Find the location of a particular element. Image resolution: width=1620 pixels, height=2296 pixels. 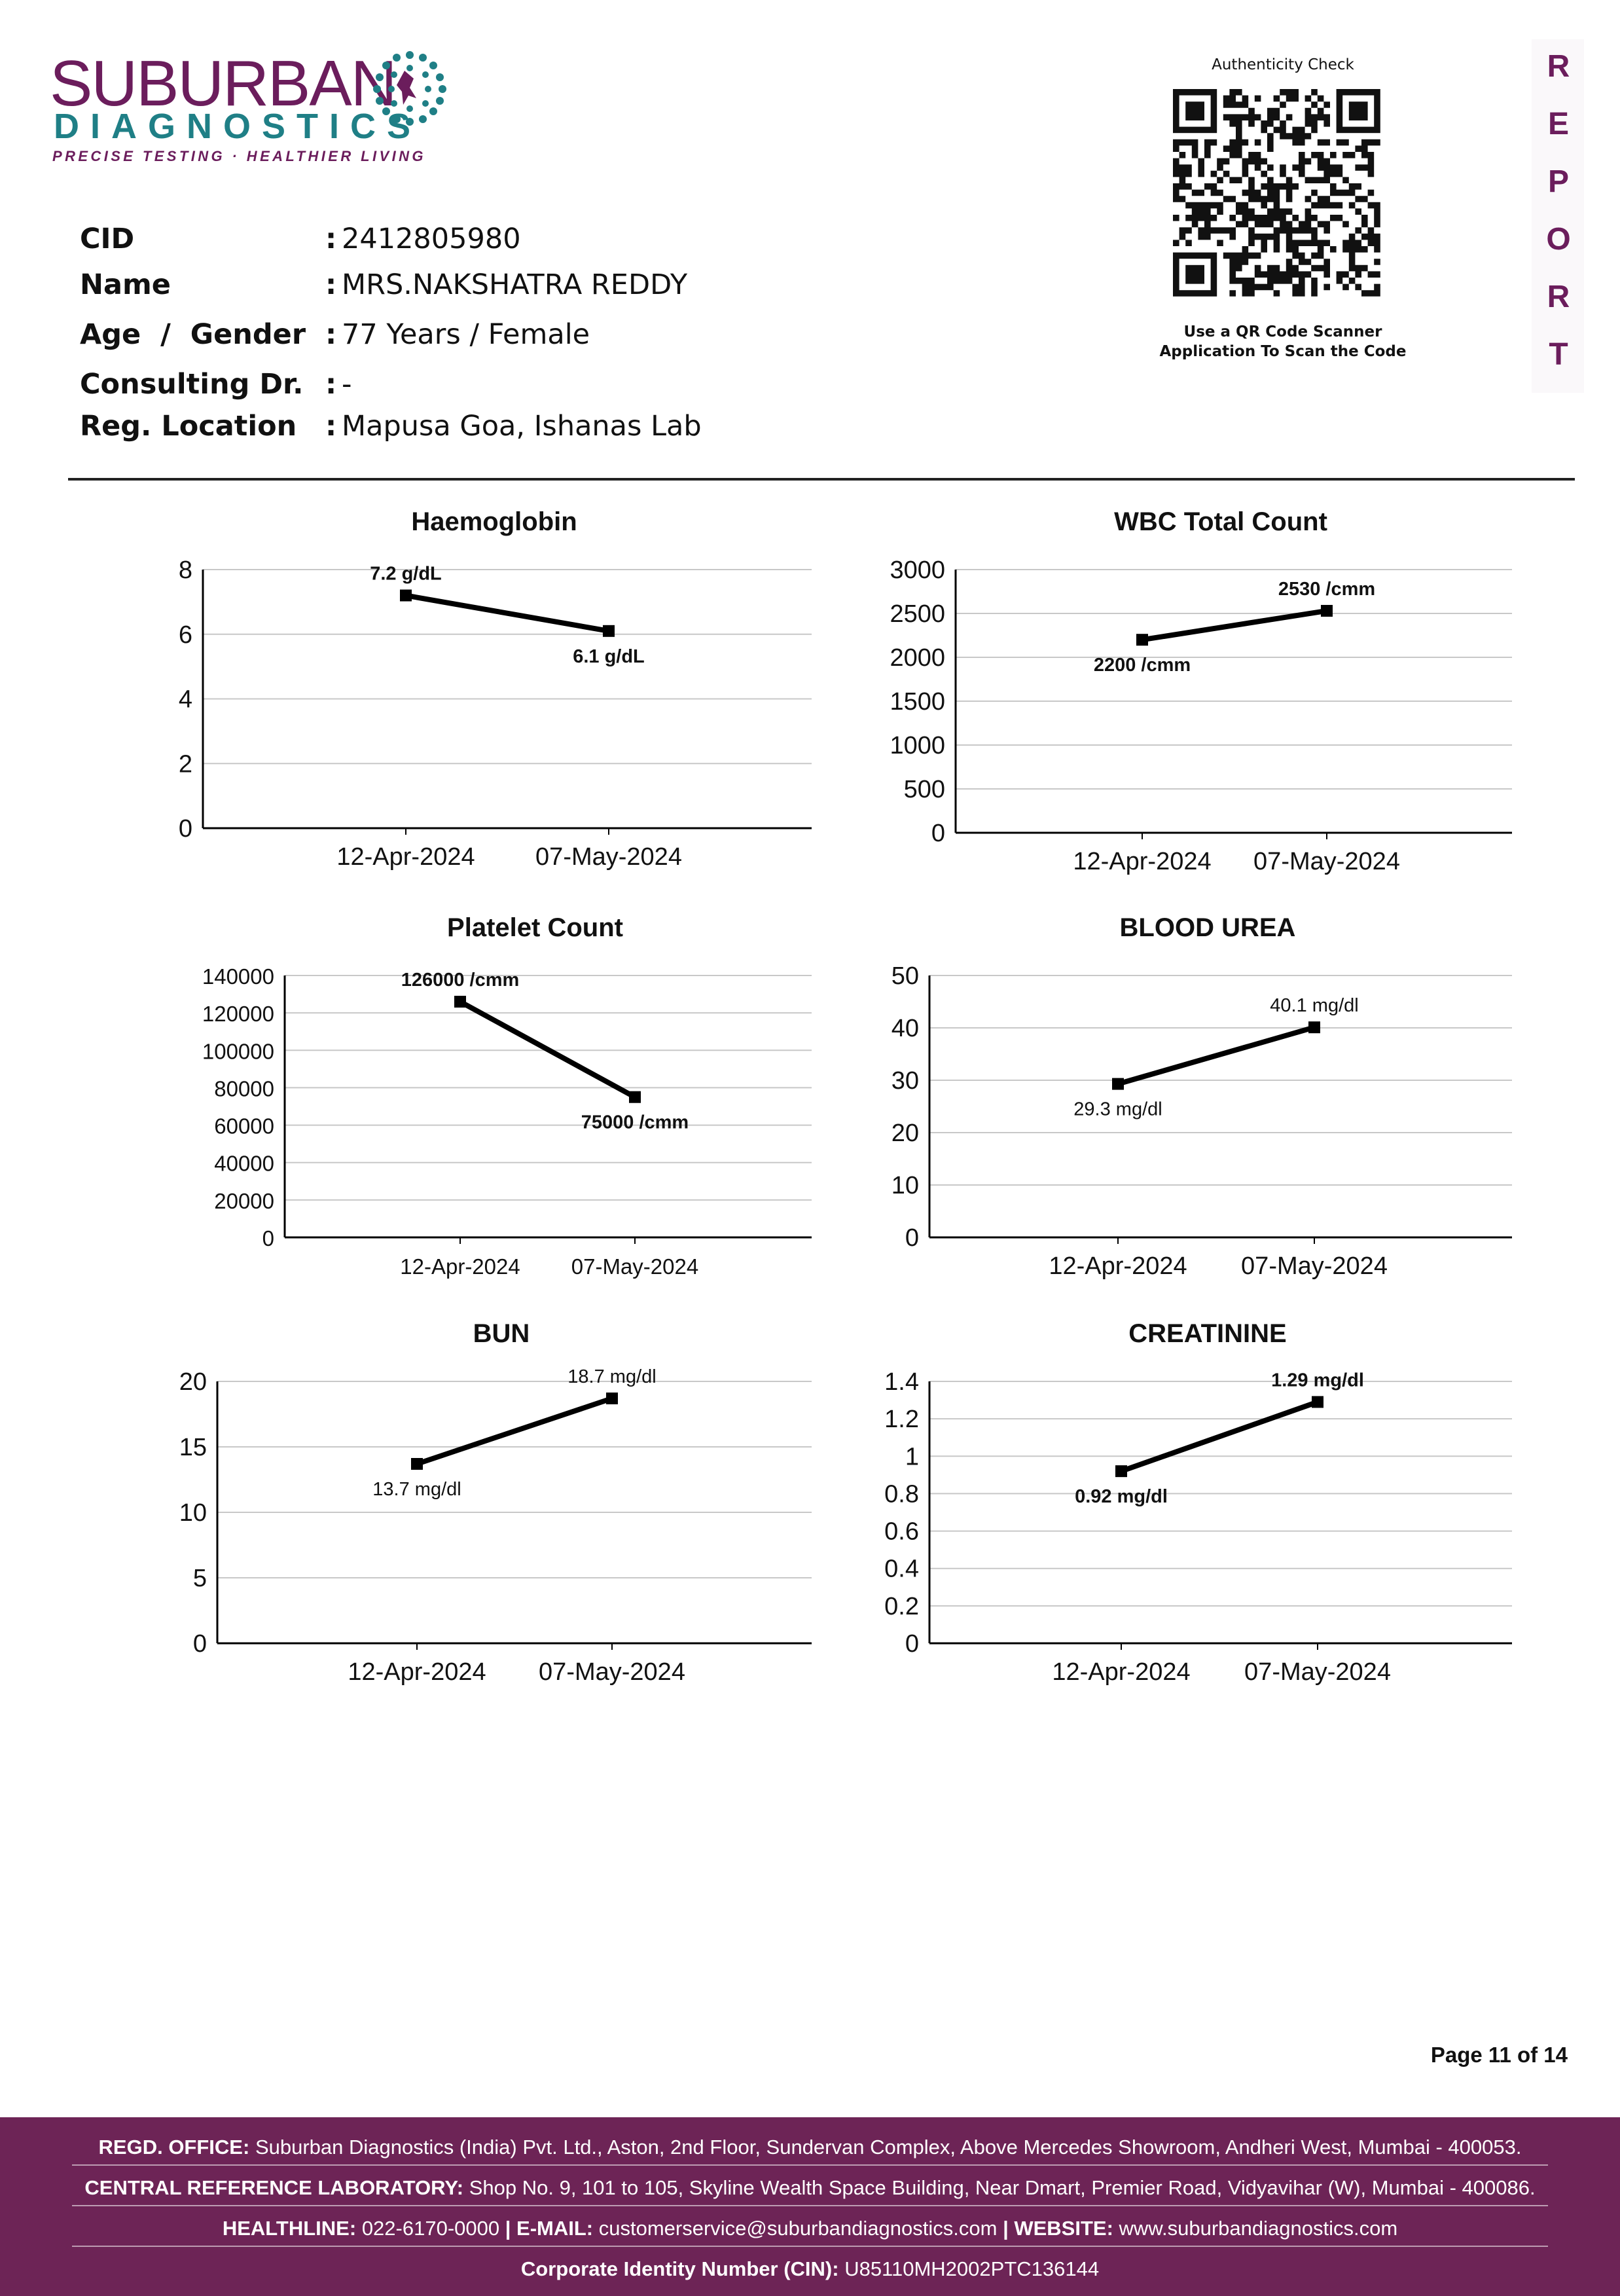

data-label: 7.2 g/dL is located at coordinates (406, 574).